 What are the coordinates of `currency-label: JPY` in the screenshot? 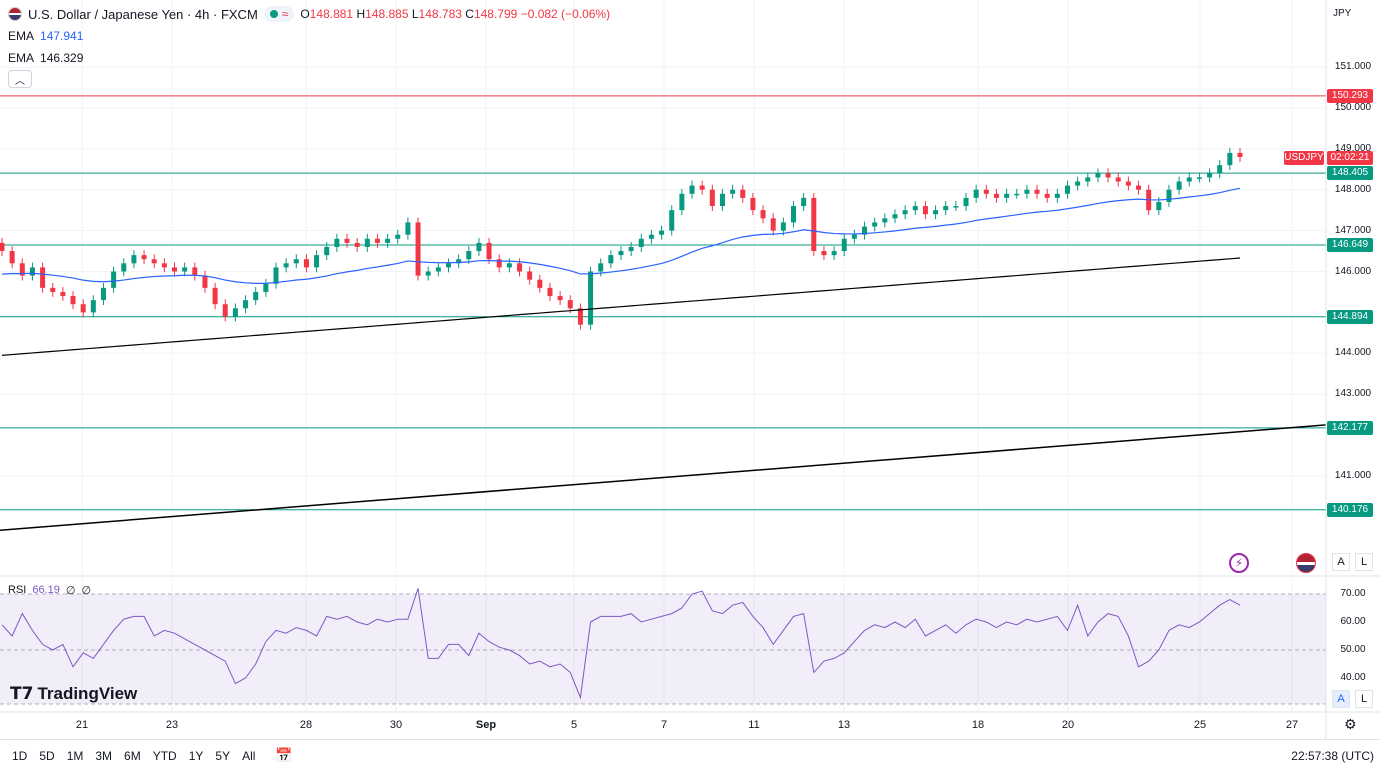 It's located at (1342, 13).